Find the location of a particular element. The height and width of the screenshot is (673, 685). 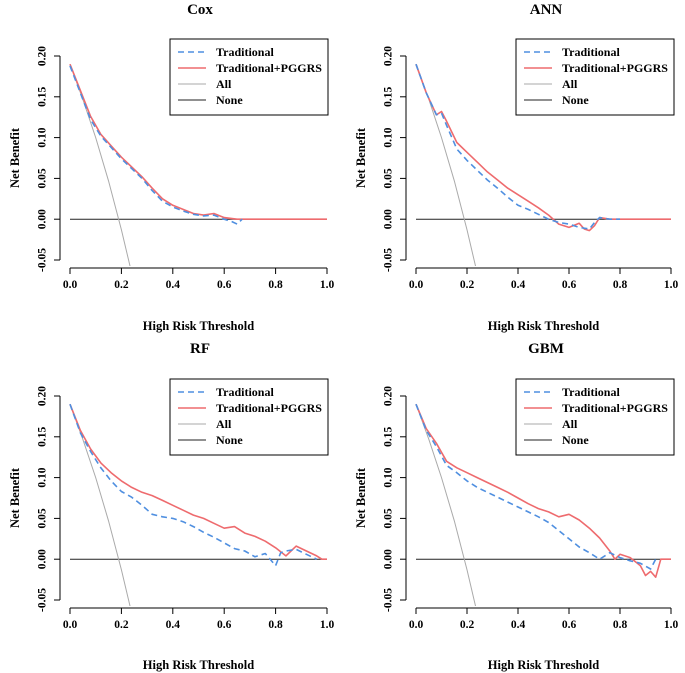

chart-title: GBM is located at coordinates (546, 349).